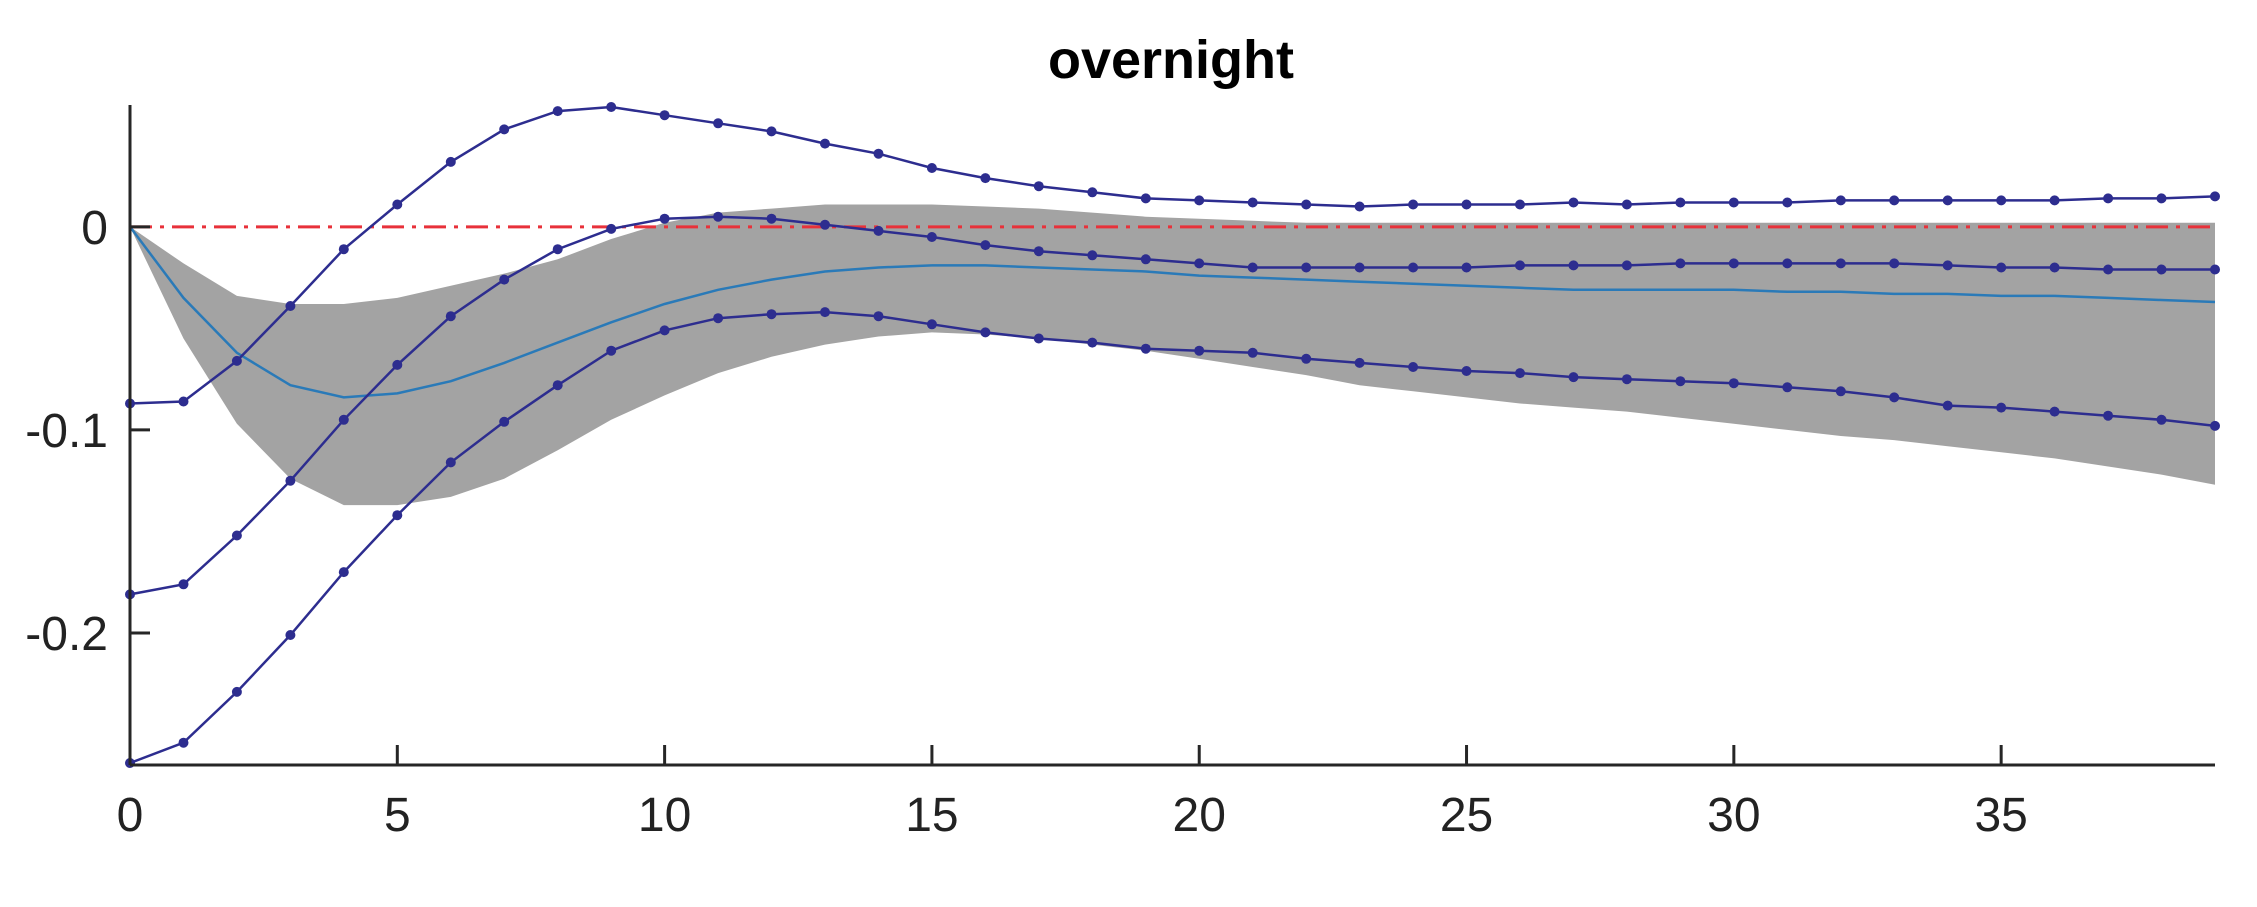 This screenshot has height=907, width=2257. I want to click on y-tick-label: -0.2, so click(66, 634).